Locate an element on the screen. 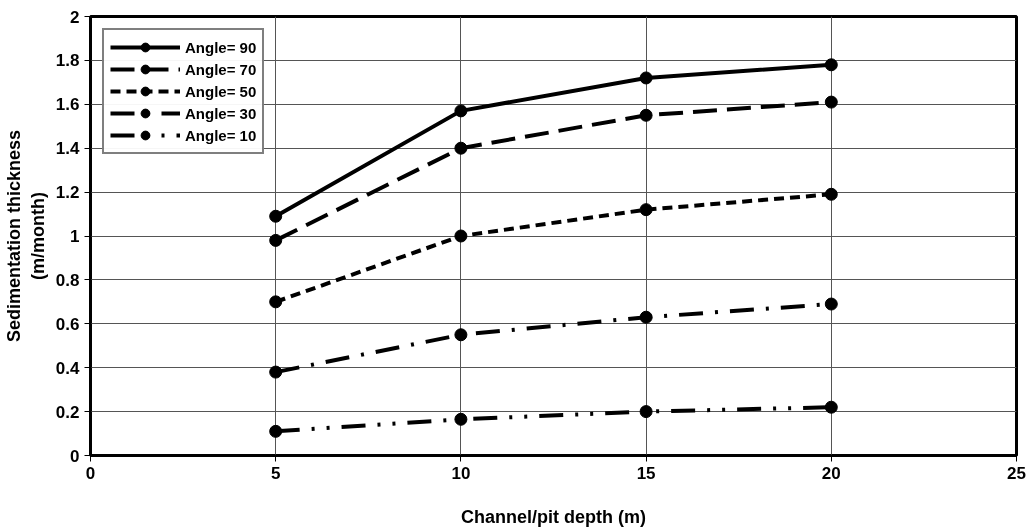 The width and height of the screenshot is (1031, 529). legend-label: Angle= 30 is located at coordinates (221, 113).